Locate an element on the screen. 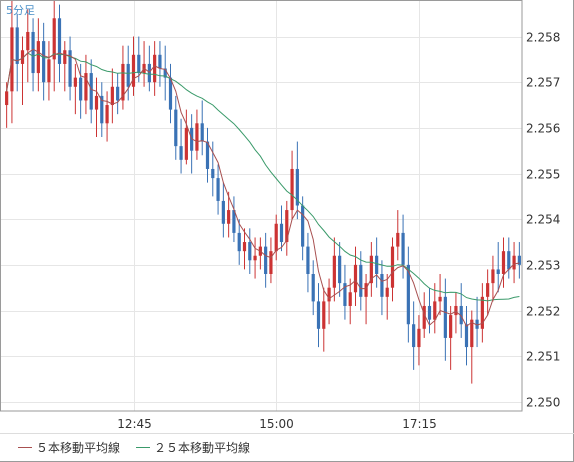  y-tick-label: 2.257 is located at coordinates (543, 83).